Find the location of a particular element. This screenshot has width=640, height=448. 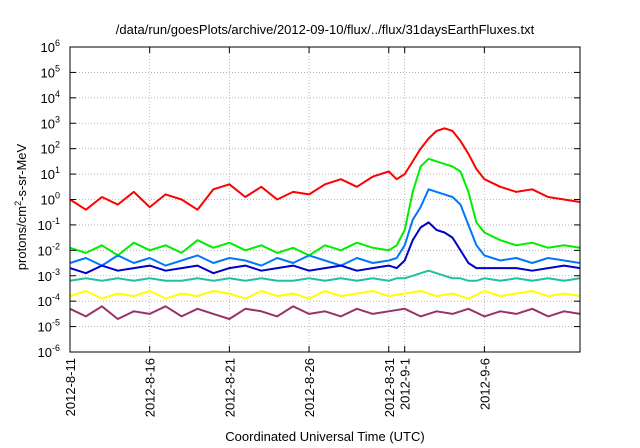

y-tick-label: 10⁶ is located at coordinates (50, 46).